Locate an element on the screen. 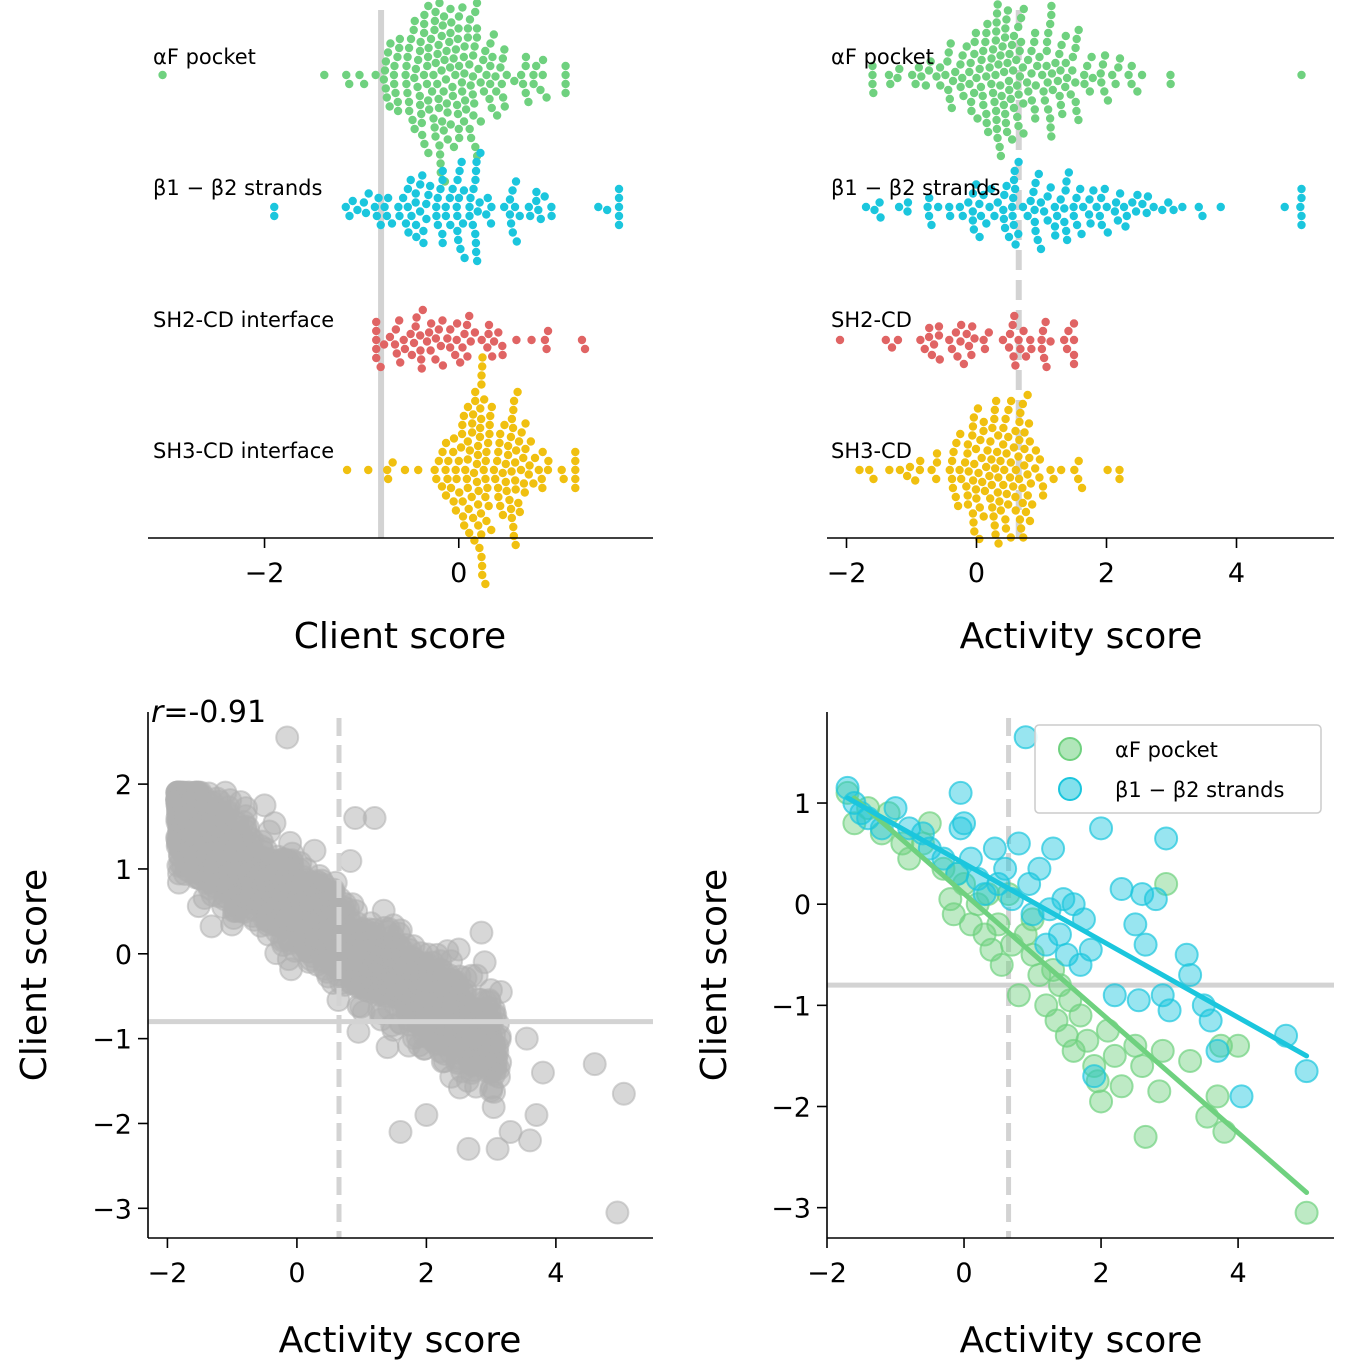 Image resolution: width=1346 pixels, height=1370 pixels. y-tick-label: −2 is located at coordinates (112, 1124).